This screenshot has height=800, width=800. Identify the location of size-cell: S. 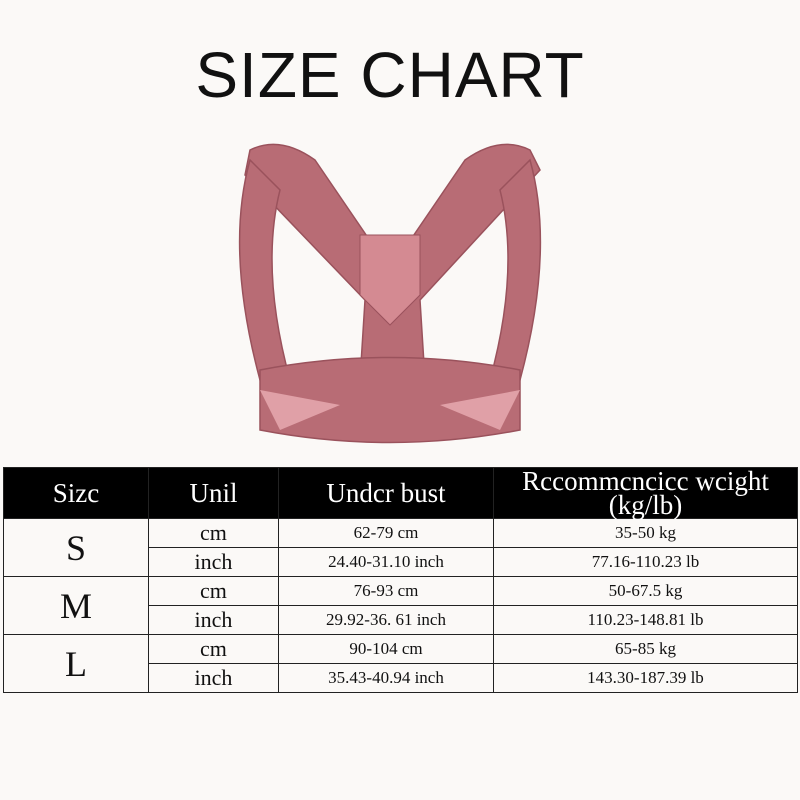
(76, 547).